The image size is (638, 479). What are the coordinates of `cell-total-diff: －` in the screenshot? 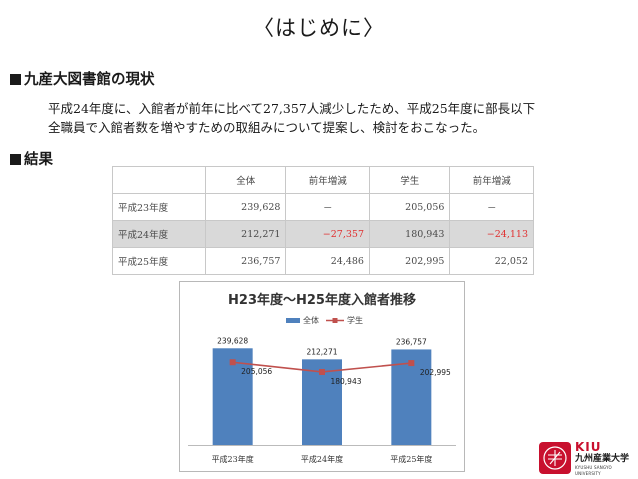 It's located at (327, 207).